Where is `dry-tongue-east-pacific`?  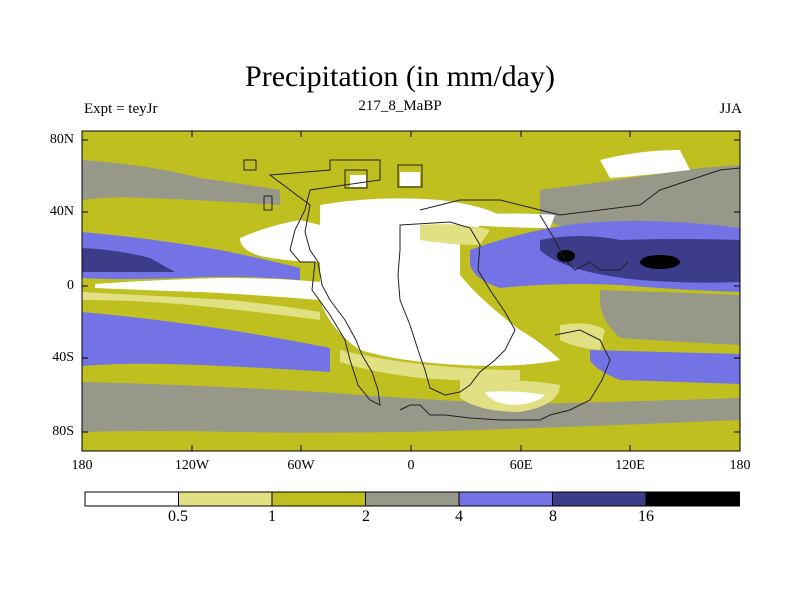 dry-tongue-east-pacific is located at coordinates (207, 289).